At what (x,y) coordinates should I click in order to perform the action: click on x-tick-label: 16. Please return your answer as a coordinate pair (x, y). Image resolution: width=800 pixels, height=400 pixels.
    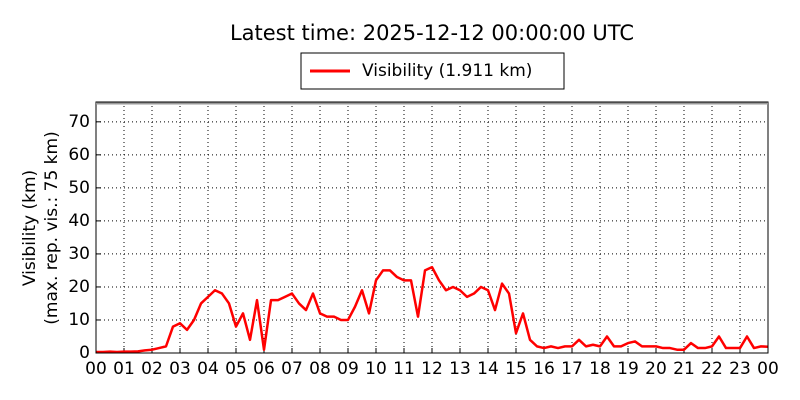
    Looking at the image, I should click on (544, 369).